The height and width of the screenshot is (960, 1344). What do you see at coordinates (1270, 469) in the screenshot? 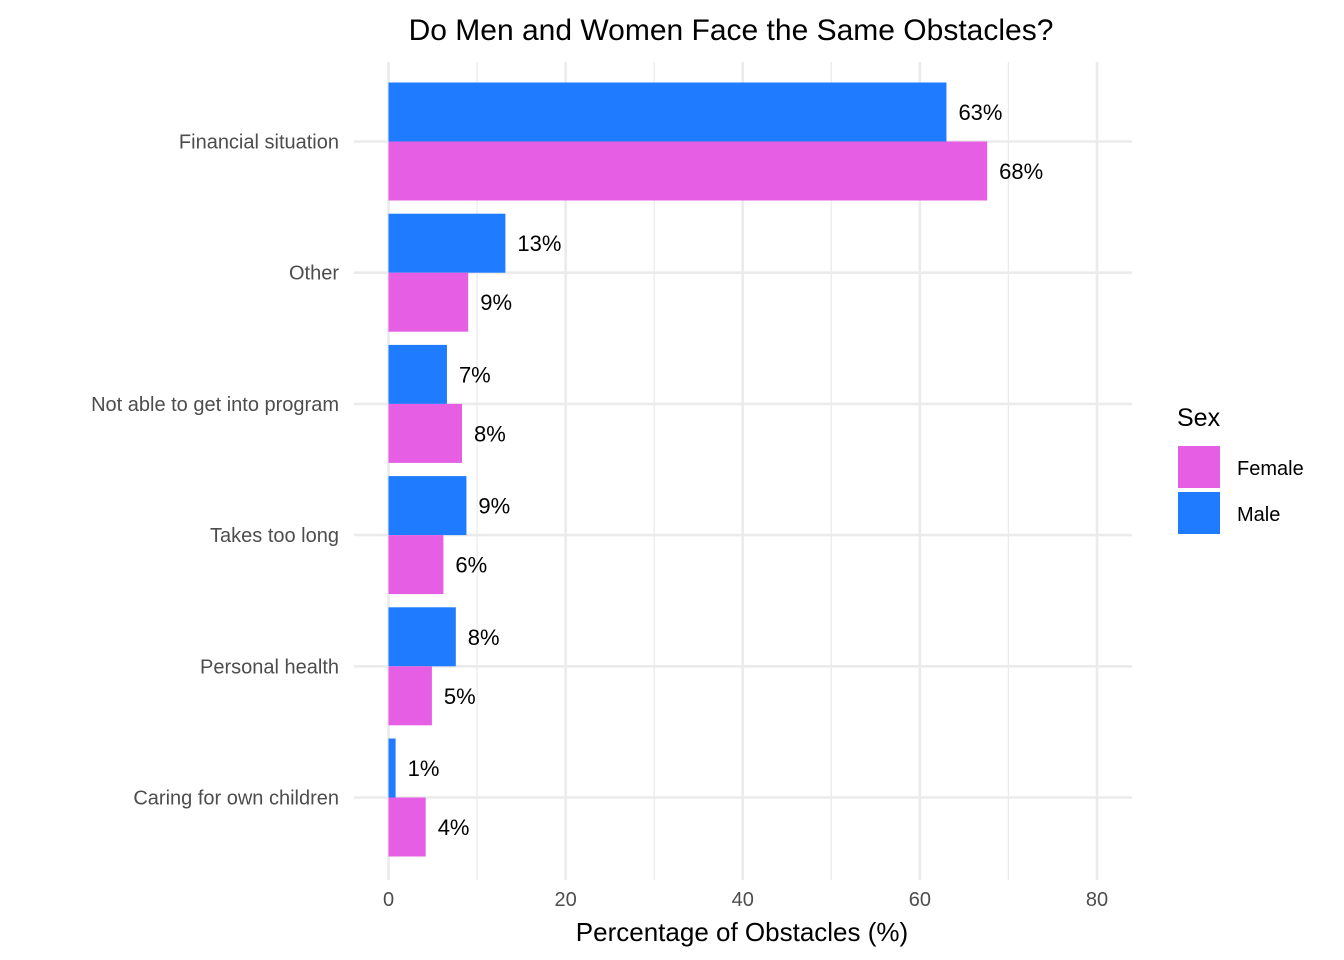
I see `legend-label: Female` at bounding box center [1270, 469].